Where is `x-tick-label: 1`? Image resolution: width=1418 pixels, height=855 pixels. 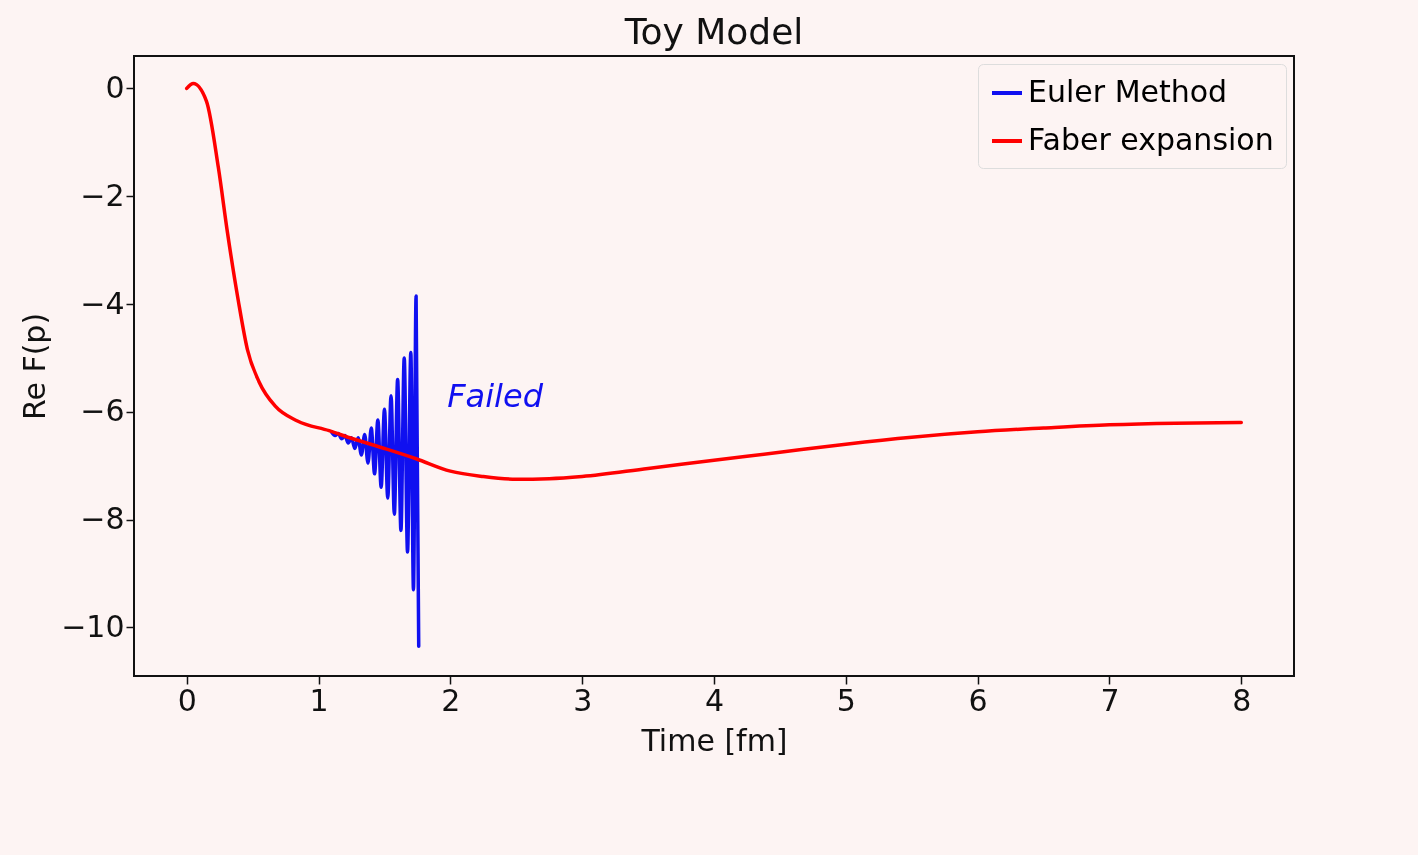
x-tick-label: 1 is located at coordinates (319, 700).